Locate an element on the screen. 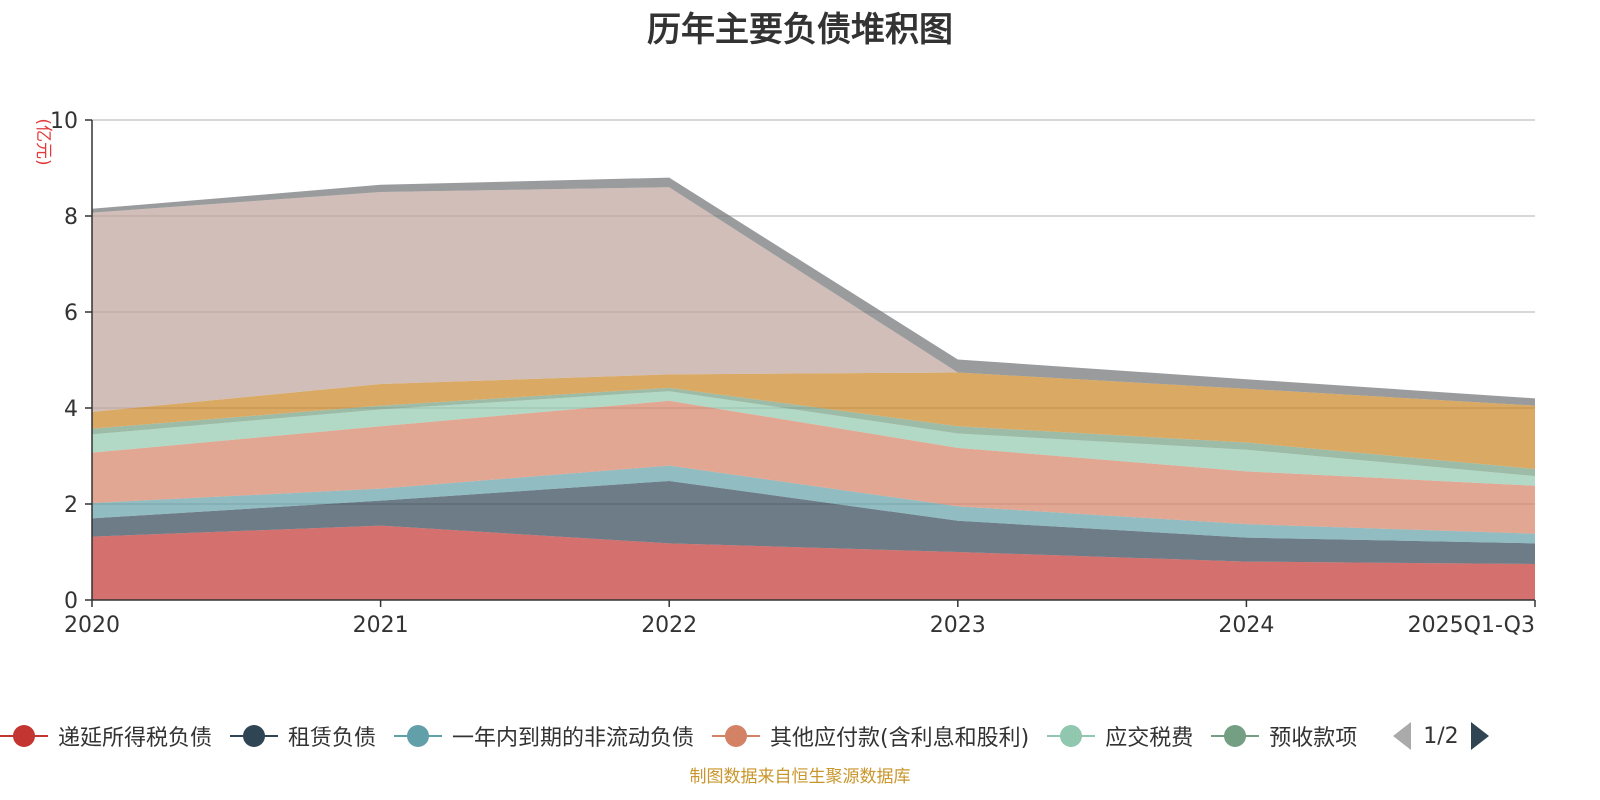  x-tick-label-2025Q1-Q3: 2025Q1-Q3 is located at coordinates (1471, 625).